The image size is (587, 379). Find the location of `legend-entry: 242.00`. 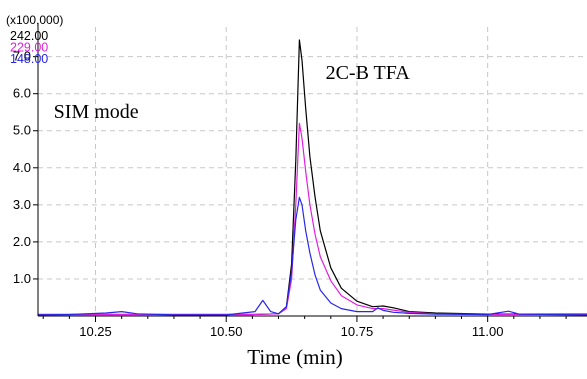

legend-entry: 242.00 is located at coordinates (29, 36).